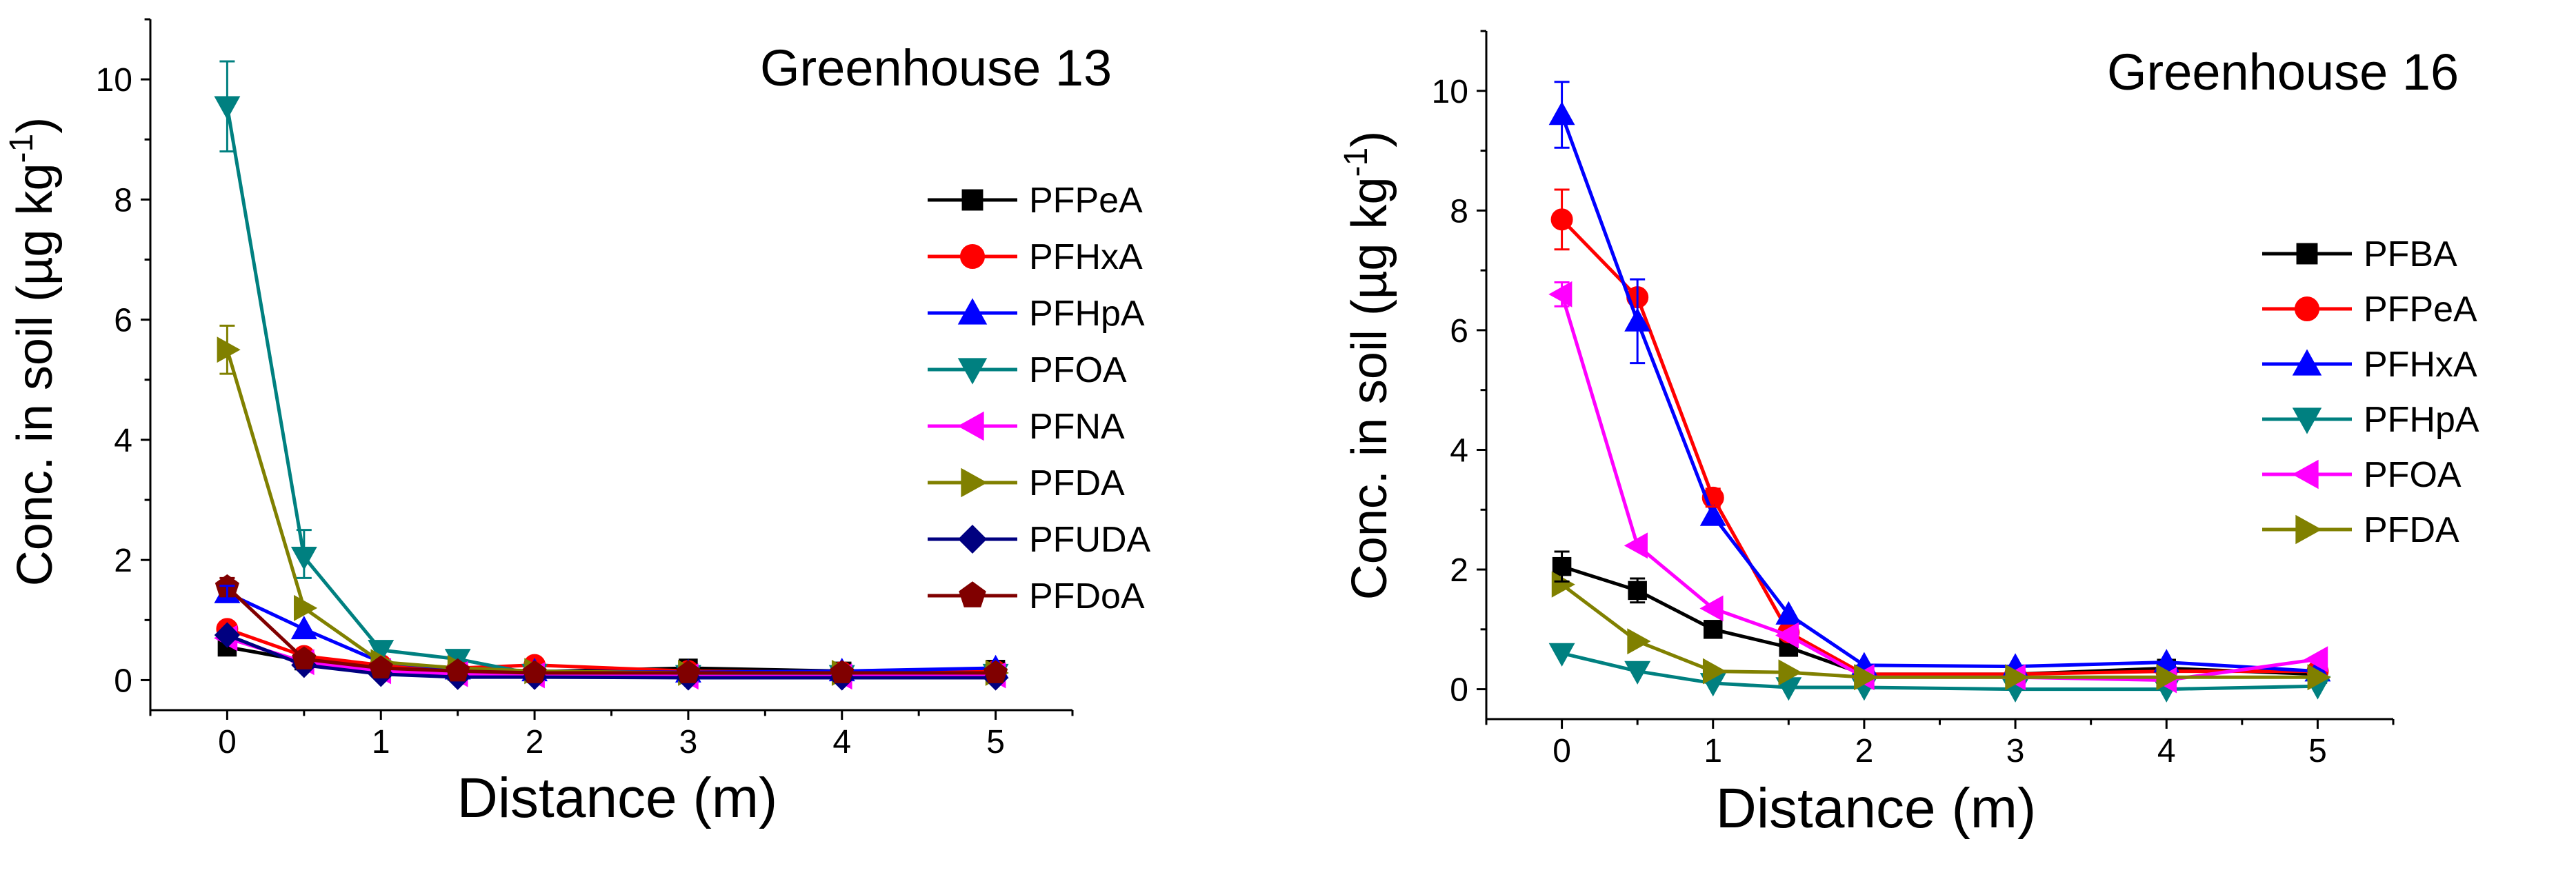 This screenshot has width=2576, height=877. Describe the element at coordinates (1459, 331) in the screenshot. I see `y-tick-label: 6` at that location.